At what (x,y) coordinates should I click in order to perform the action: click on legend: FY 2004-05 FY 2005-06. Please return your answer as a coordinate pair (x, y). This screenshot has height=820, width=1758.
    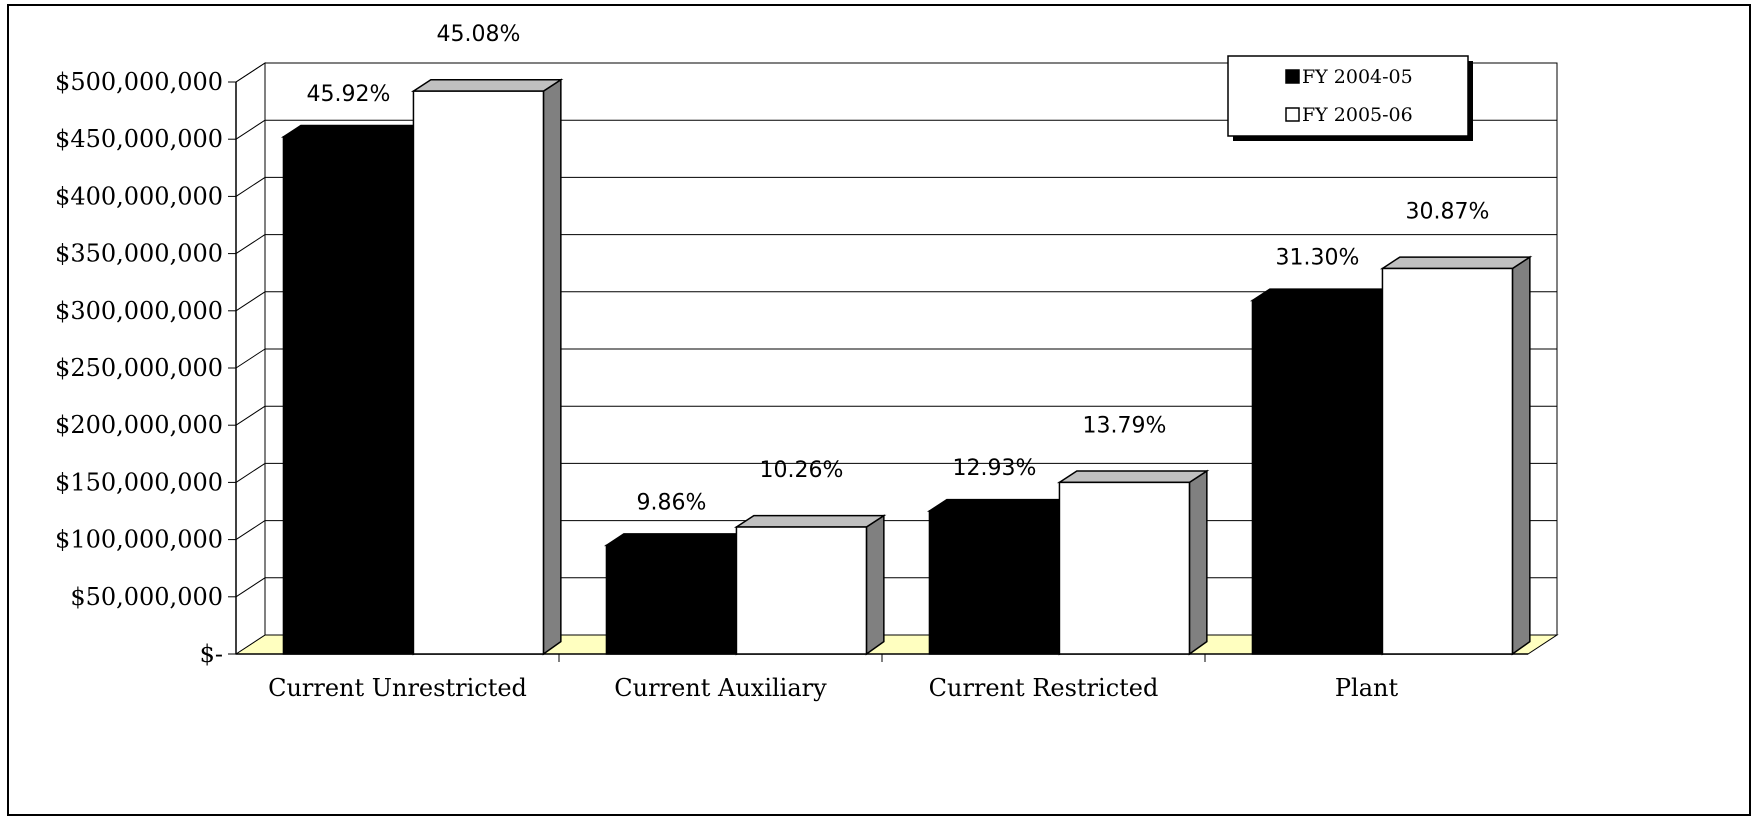
    Looking at the image, I should click on (1350, 98).